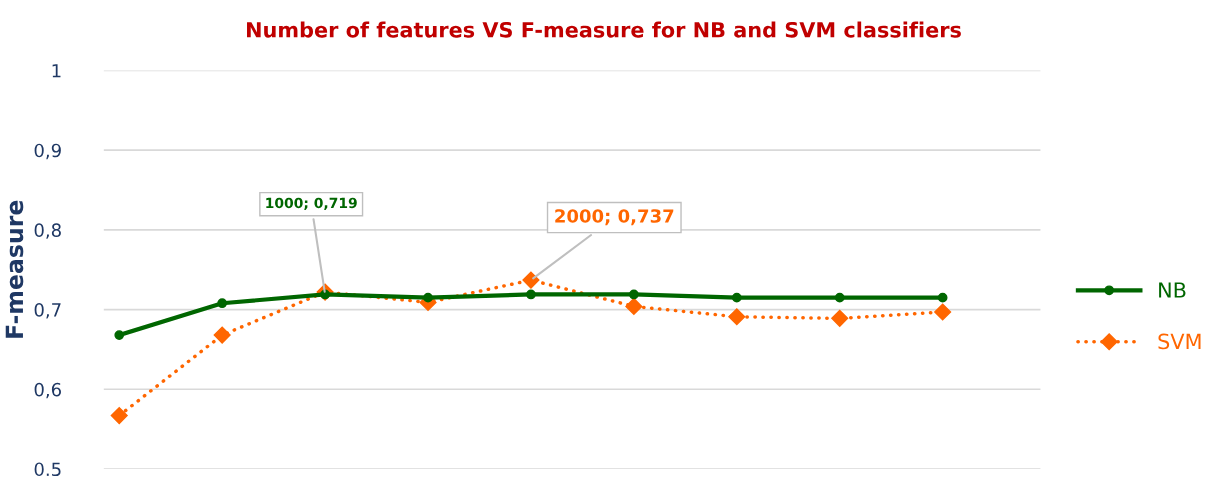 Image resolution: width=1207 pixels, height=486 pixels. Describe the element at coordinates (1179, 341) in the screenshot. I see `legend-label: SVM` at that location.